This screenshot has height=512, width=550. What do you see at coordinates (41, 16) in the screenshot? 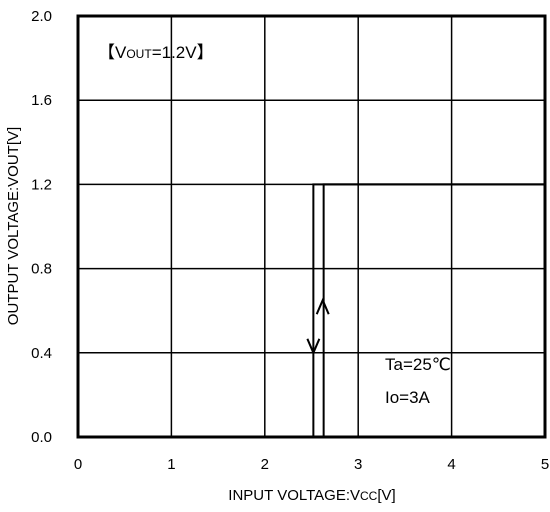
I see `y-tick-label: 2.0` at bounding box center [41, 16].